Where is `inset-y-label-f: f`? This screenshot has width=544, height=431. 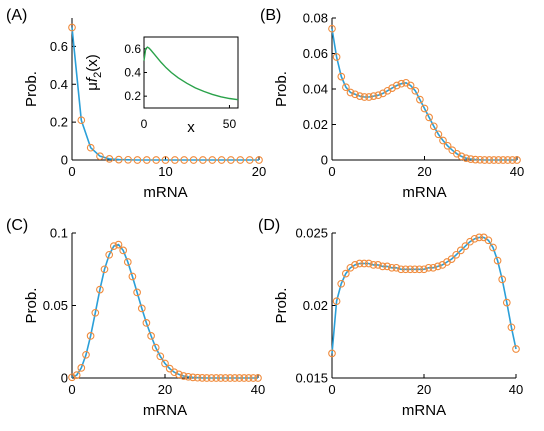 inset-y-label-f: f is located at coordinates (92, 79).